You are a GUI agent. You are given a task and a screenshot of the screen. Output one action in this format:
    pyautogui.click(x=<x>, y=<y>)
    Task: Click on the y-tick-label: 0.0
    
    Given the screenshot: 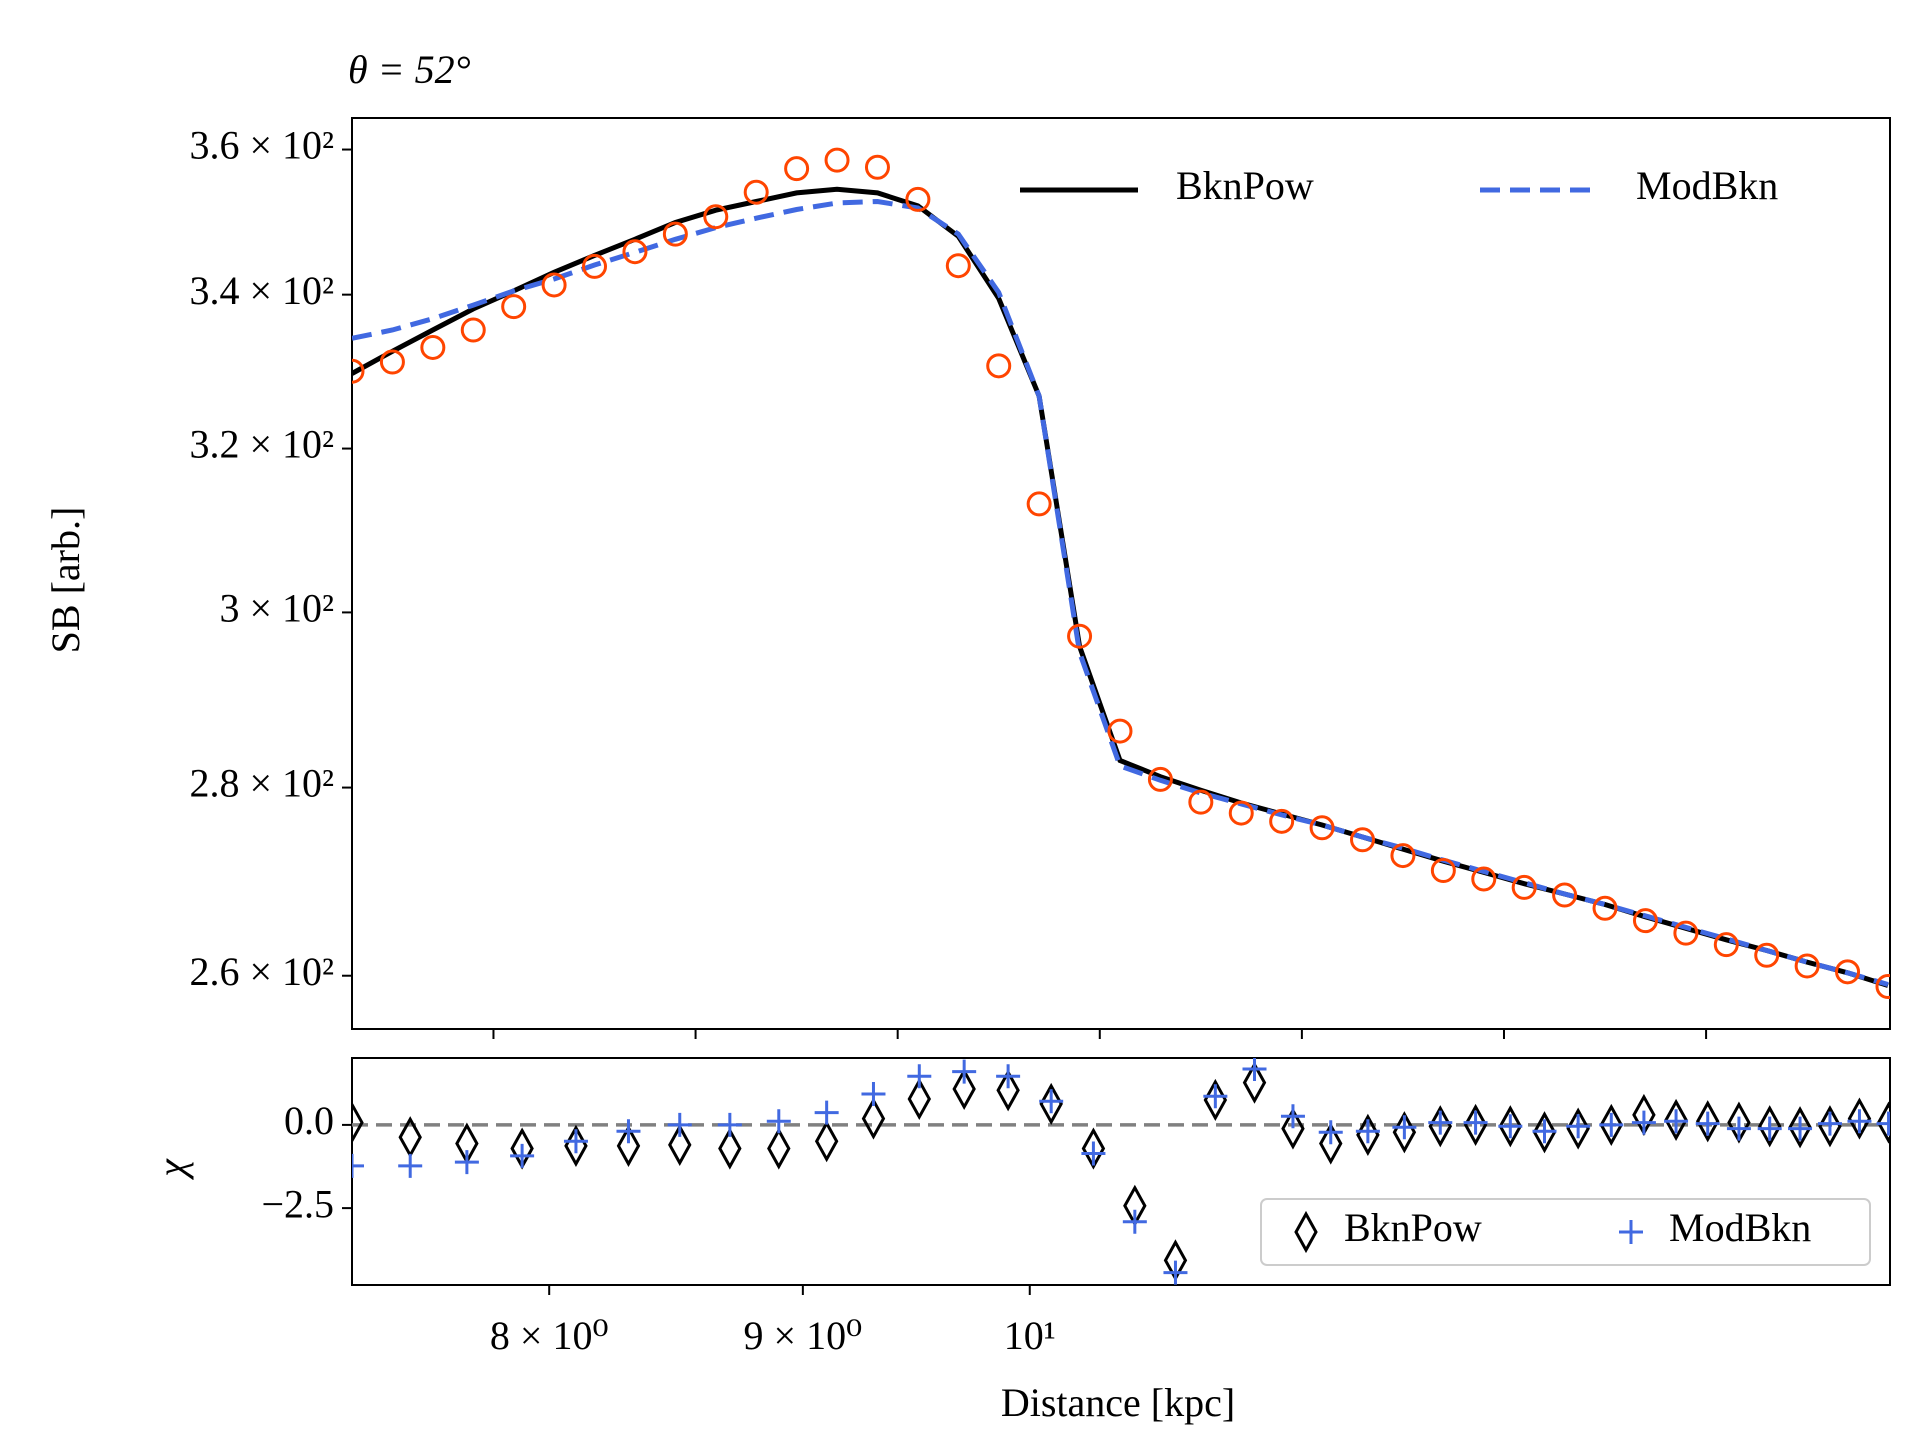 What is the action you would take?
    pyautogui.click(x=309, y=1120)
    